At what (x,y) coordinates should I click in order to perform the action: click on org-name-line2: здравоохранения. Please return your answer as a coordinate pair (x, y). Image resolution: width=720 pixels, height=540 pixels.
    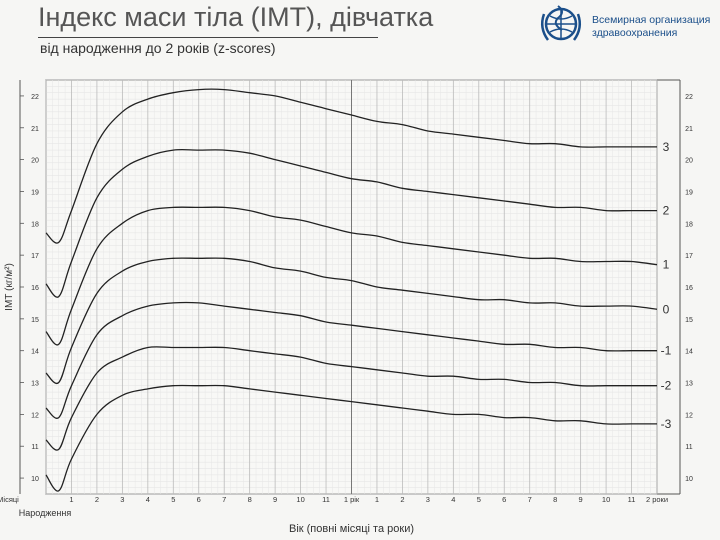
    Looking at the image, I should click on (635, 33).